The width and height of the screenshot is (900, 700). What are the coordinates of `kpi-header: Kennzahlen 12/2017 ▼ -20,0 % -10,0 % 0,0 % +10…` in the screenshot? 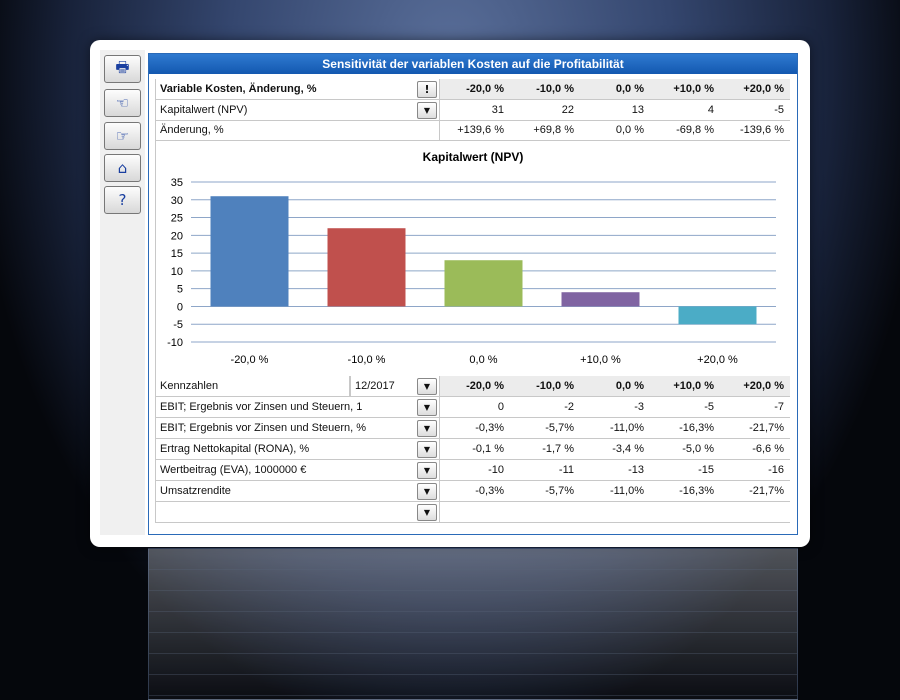 It's located at (472, 386).